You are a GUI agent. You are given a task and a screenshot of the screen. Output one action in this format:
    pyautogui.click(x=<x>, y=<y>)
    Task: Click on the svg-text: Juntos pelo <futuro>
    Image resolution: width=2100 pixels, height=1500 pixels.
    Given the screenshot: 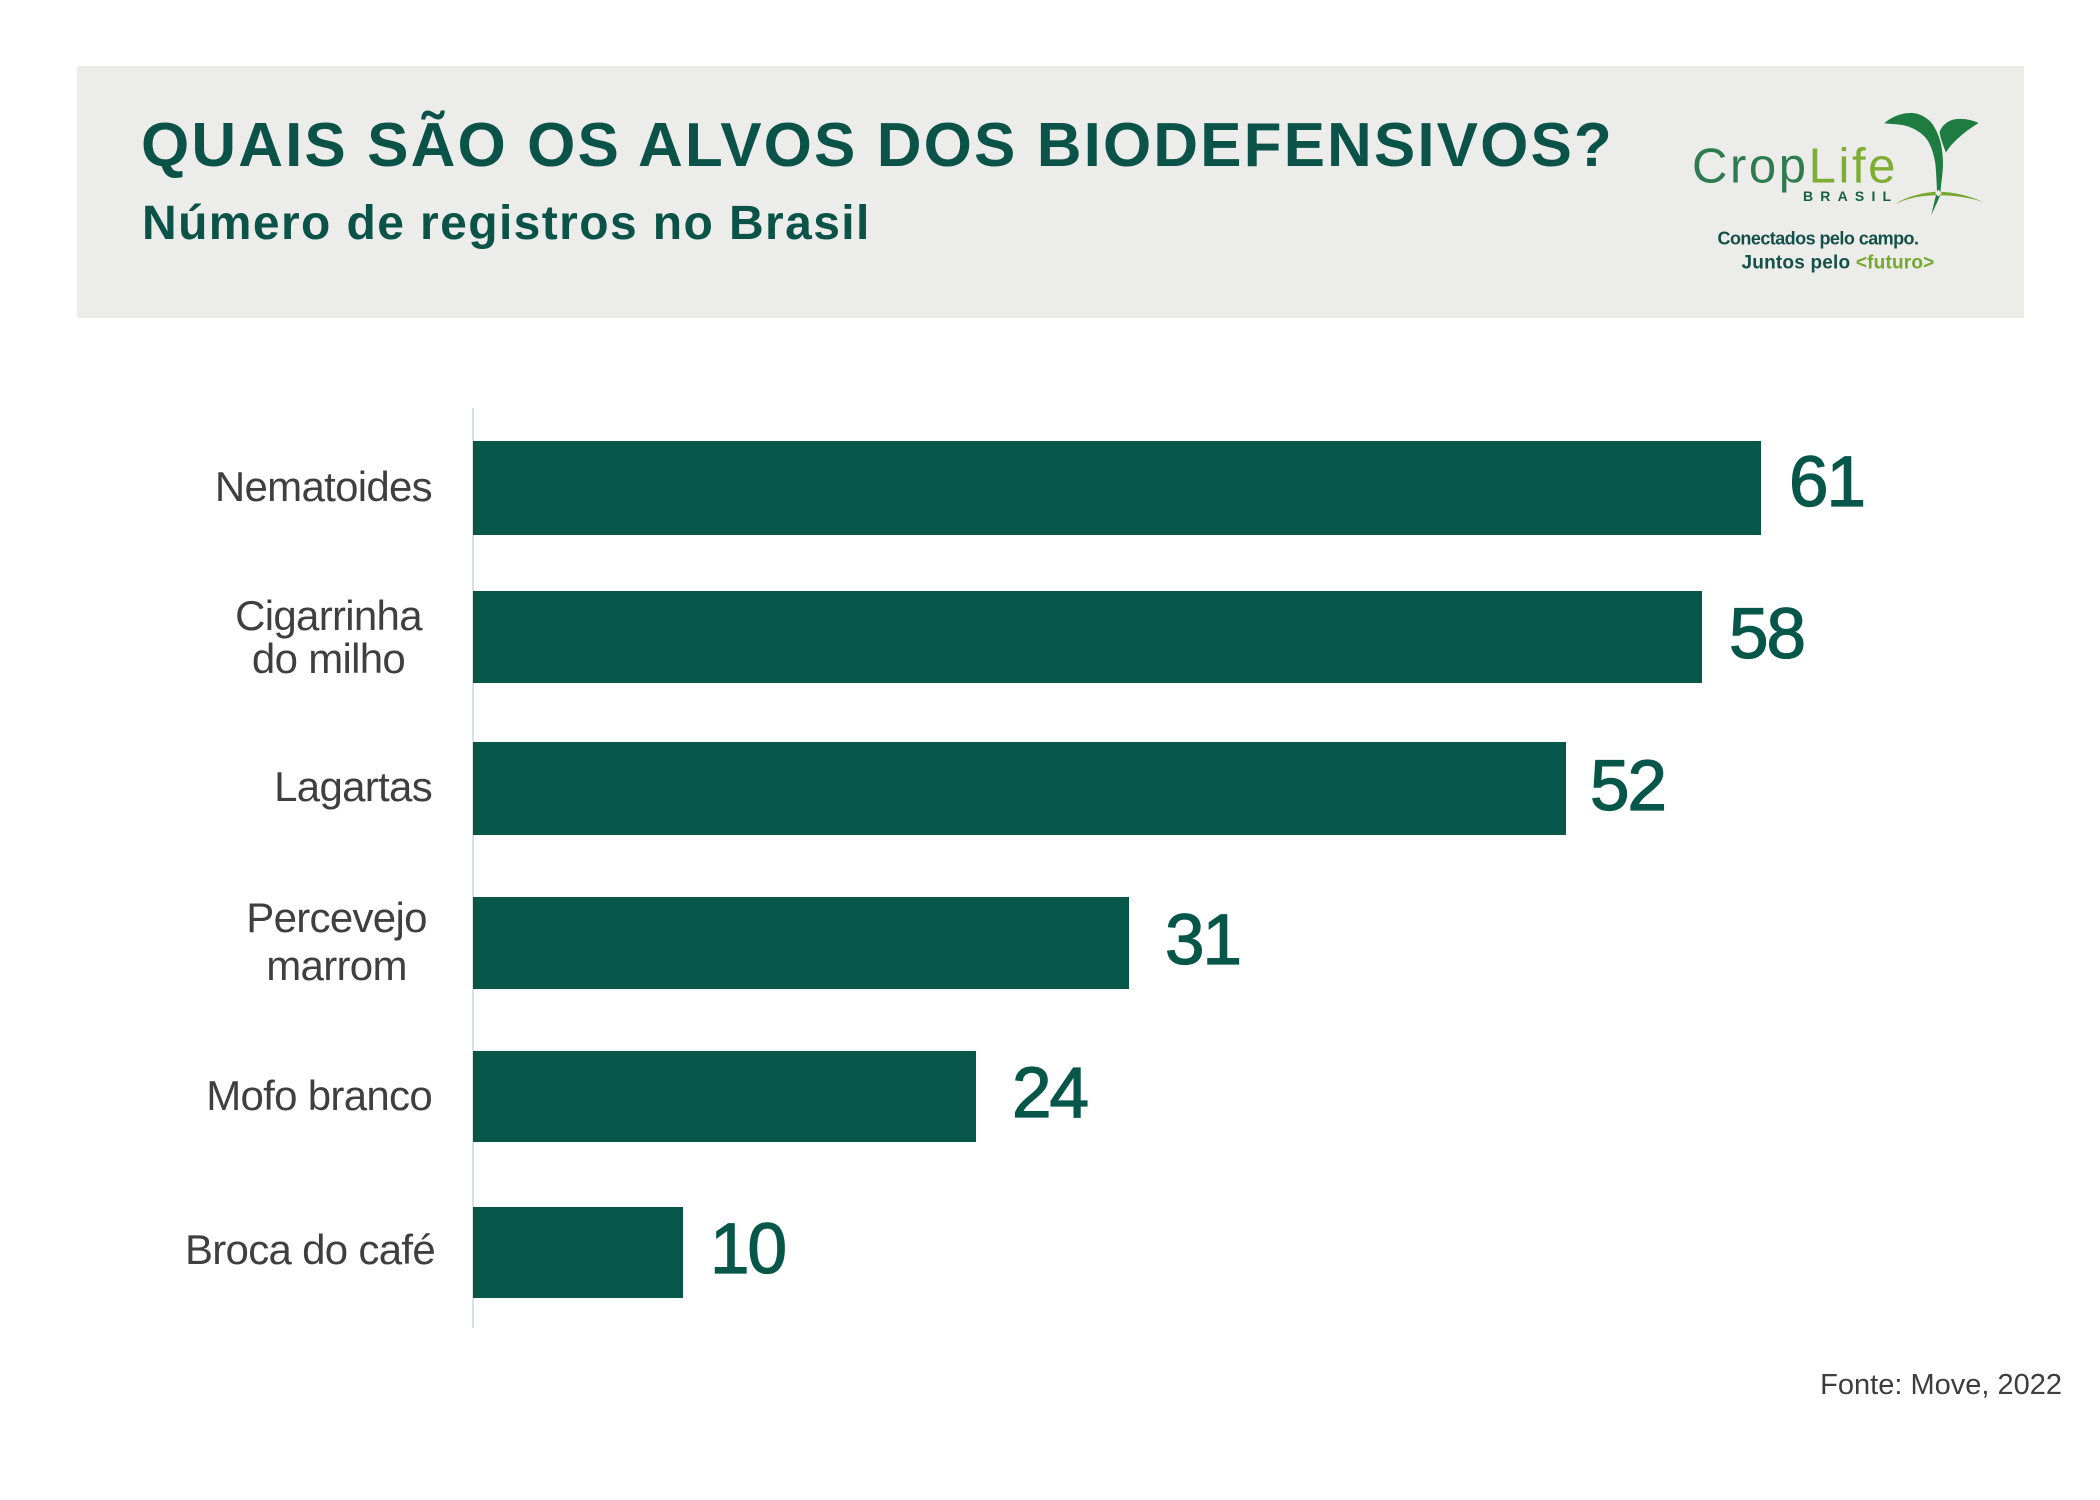 What is the action you would take?
    pyautogui.click(x=1838, y=262)
    